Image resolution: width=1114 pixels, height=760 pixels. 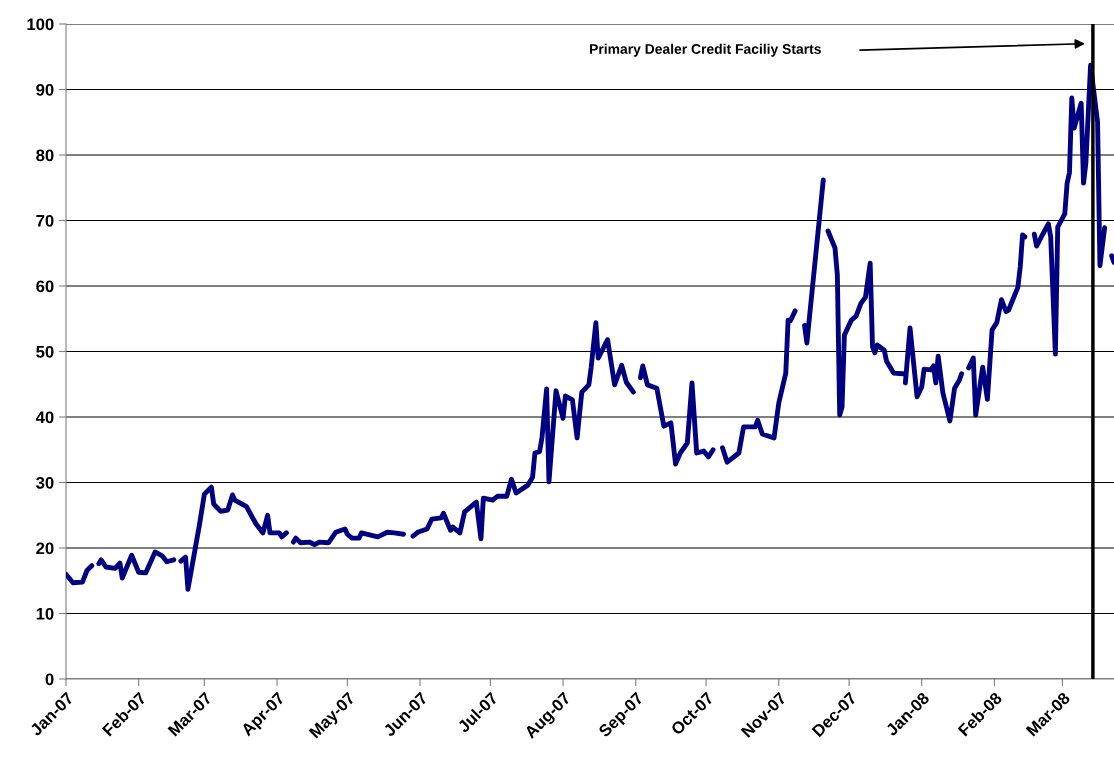 I want to click on y-tick-label: 60, so click(x=45, y=286).